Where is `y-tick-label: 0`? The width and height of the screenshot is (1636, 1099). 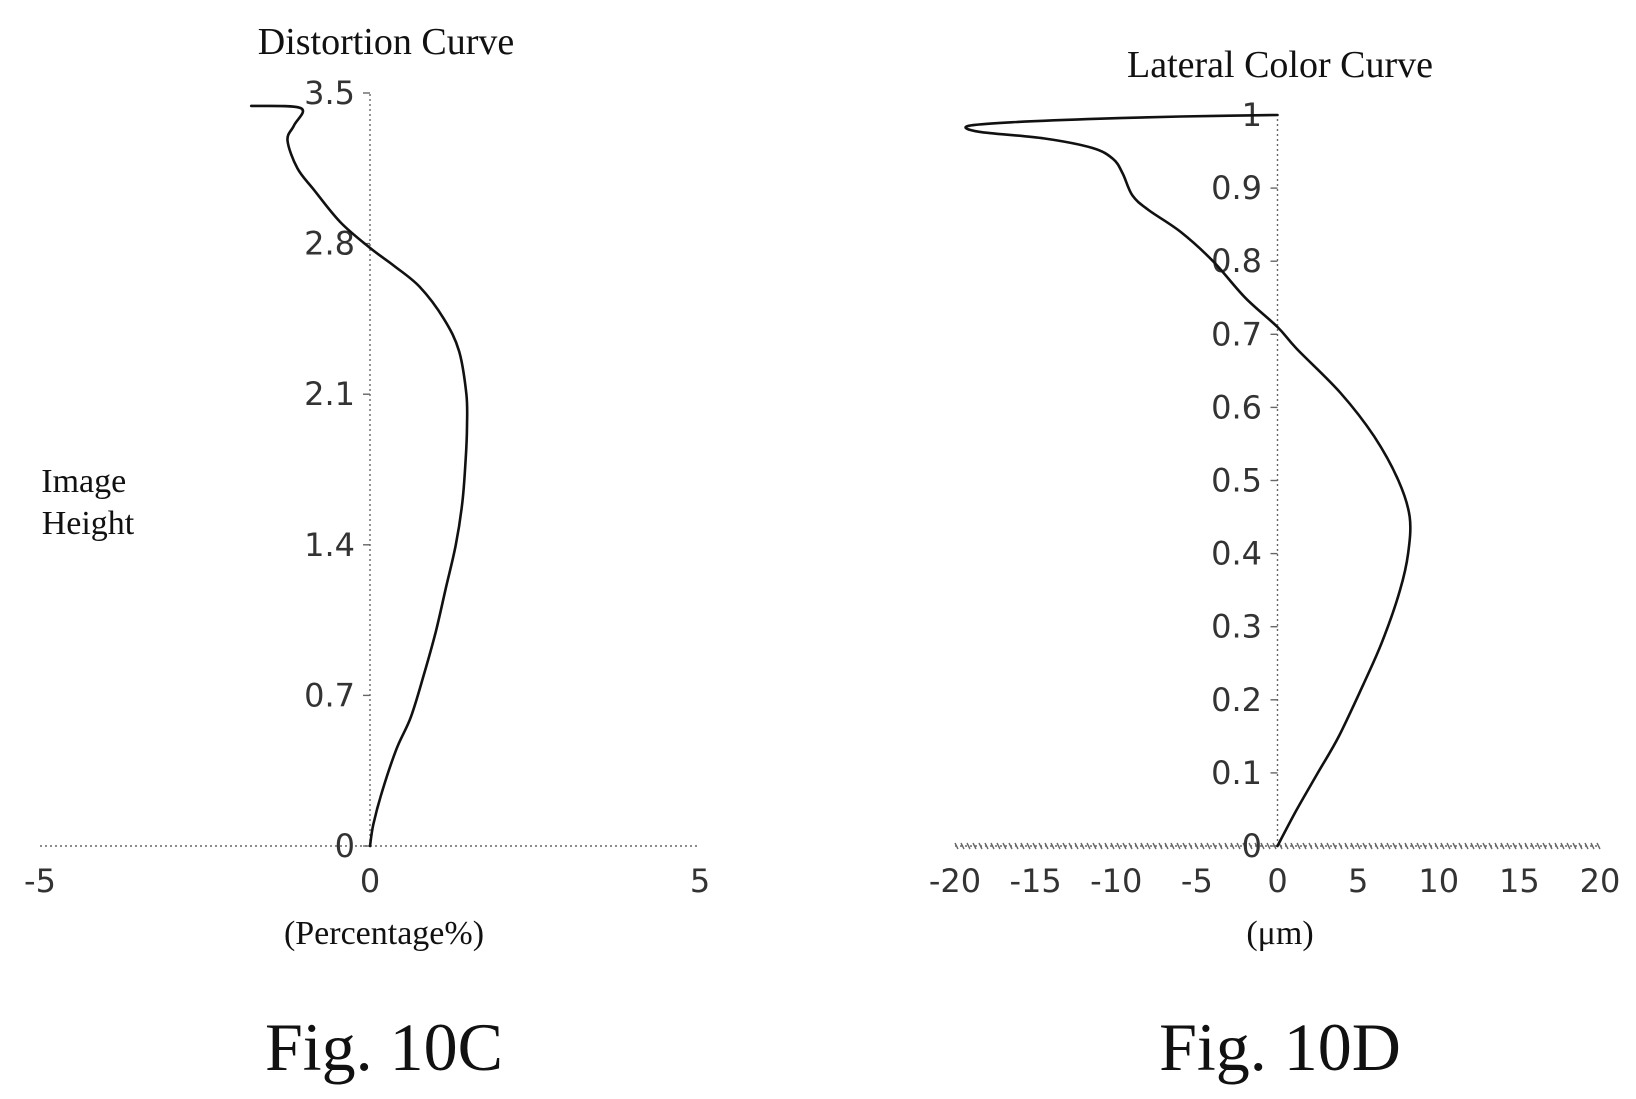
y-tick-label: 0 is located at coordinates (1252, 846).